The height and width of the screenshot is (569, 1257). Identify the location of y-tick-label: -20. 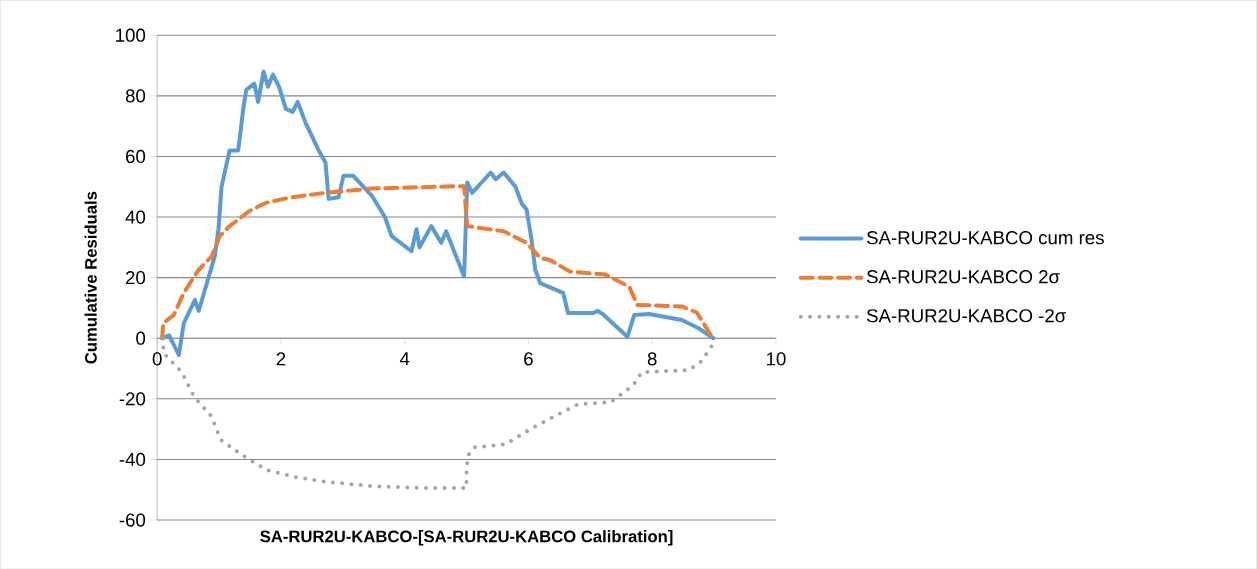
(132, 399).